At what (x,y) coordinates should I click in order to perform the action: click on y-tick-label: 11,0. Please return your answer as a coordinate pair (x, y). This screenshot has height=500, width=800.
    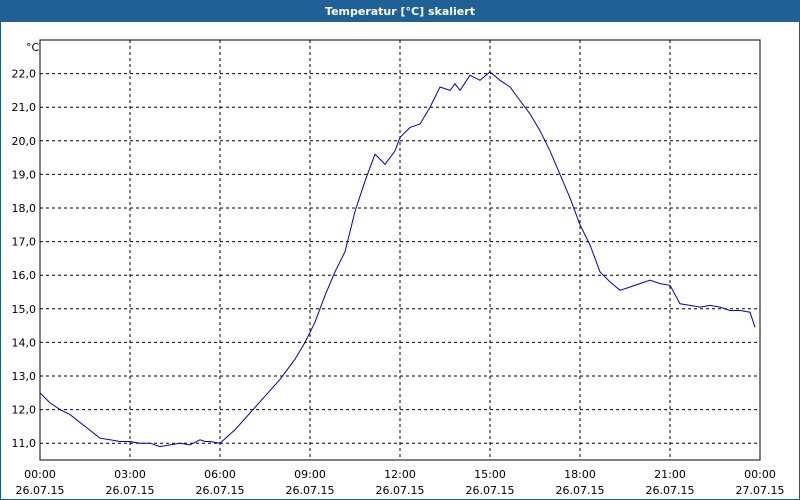
    Looking at the image, I should click on (24, 443).